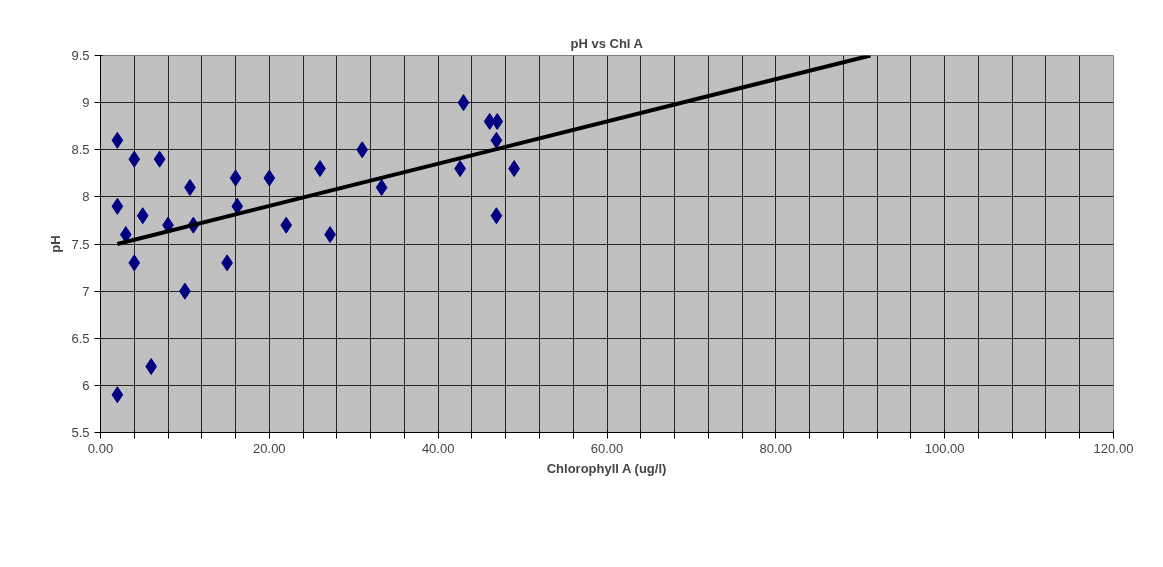 The width and height of the screenshot is (1163, 567). Describe the element at coordinates (56, 244) in the screenshot. I see `y-axis-title: pH` at that location.